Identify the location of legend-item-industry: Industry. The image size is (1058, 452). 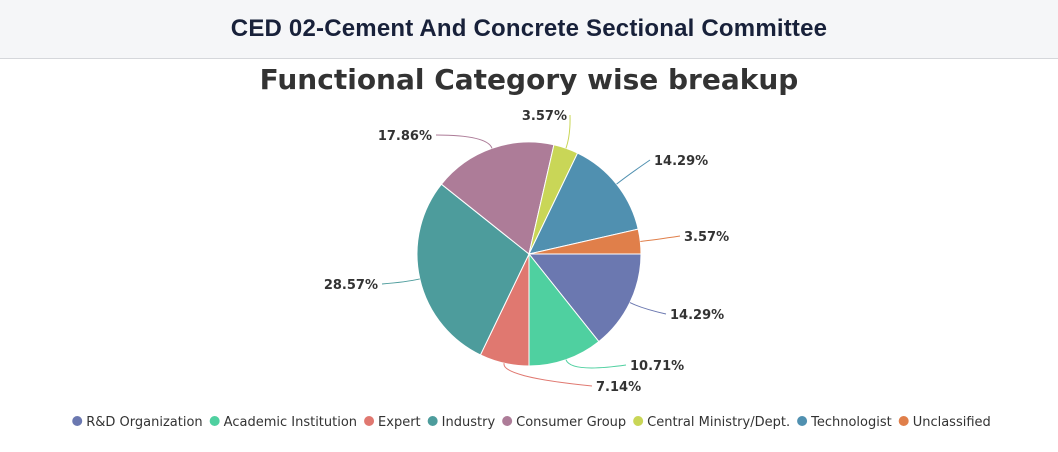
(461, 422).